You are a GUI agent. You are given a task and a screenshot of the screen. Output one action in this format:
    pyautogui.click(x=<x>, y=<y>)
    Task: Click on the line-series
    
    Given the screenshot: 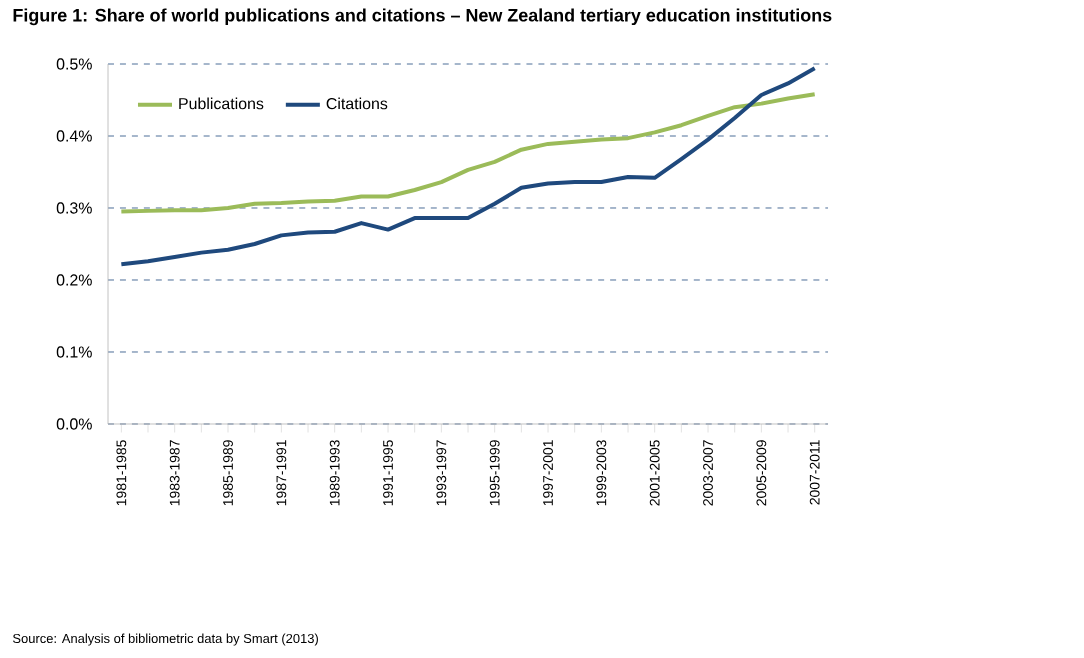 What is the action you would take?
    pyautogui.click(x=468, y=153)
    